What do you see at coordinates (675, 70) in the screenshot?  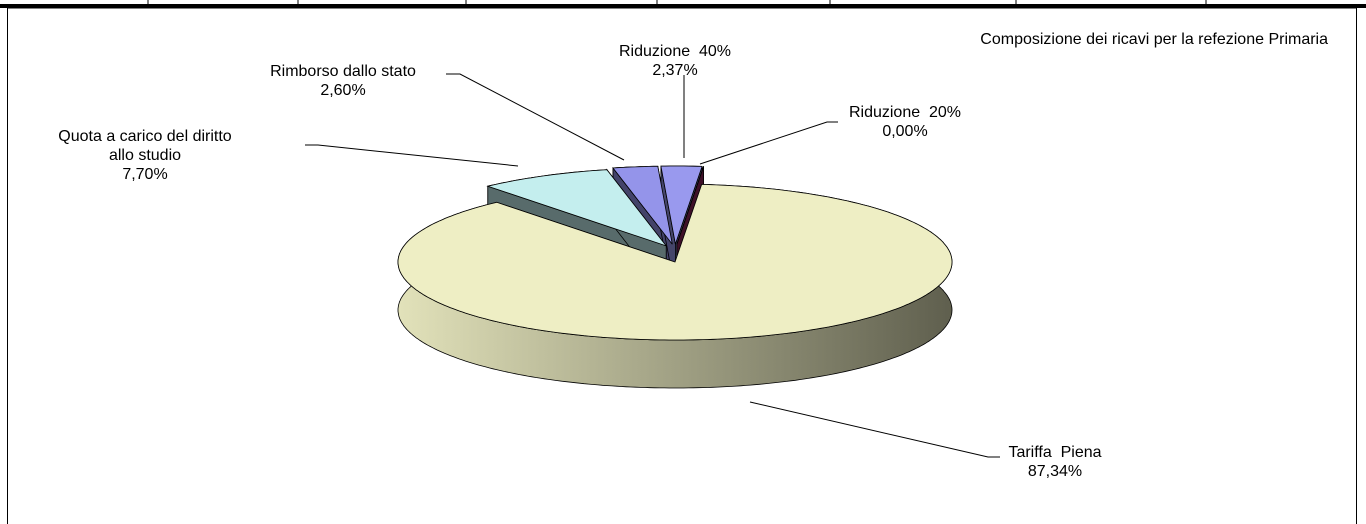 I see `slice-value: 2,37%` at bounding box center [675, 70].